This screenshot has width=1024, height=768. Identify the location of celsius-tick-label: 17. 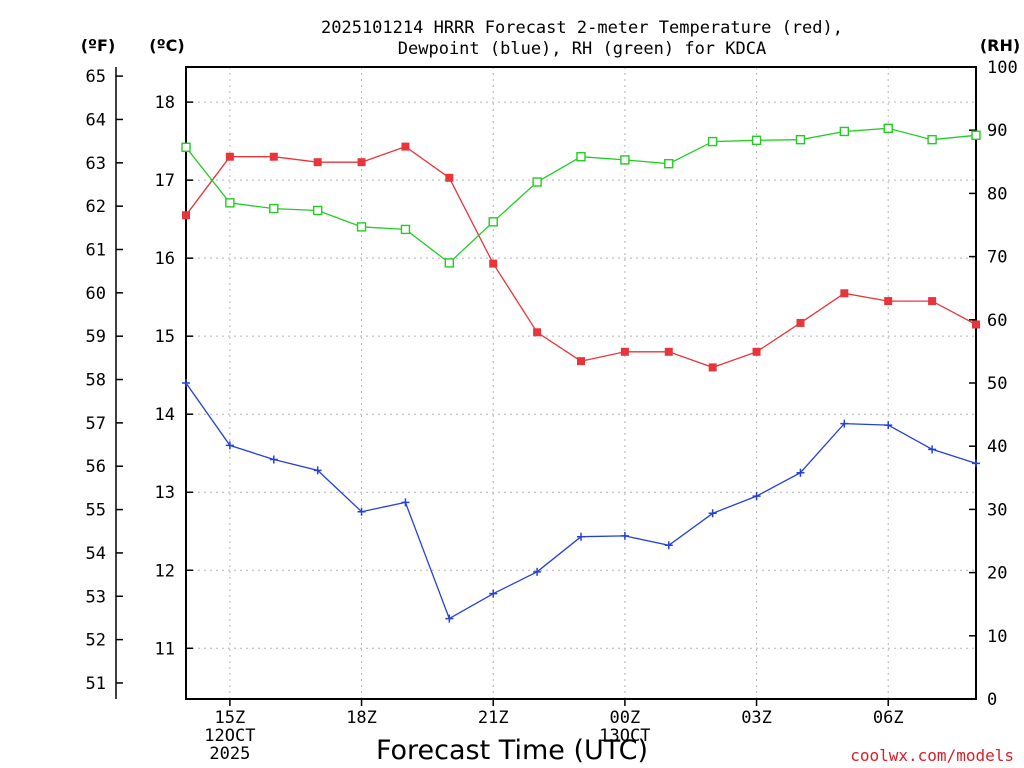
(165, 181).